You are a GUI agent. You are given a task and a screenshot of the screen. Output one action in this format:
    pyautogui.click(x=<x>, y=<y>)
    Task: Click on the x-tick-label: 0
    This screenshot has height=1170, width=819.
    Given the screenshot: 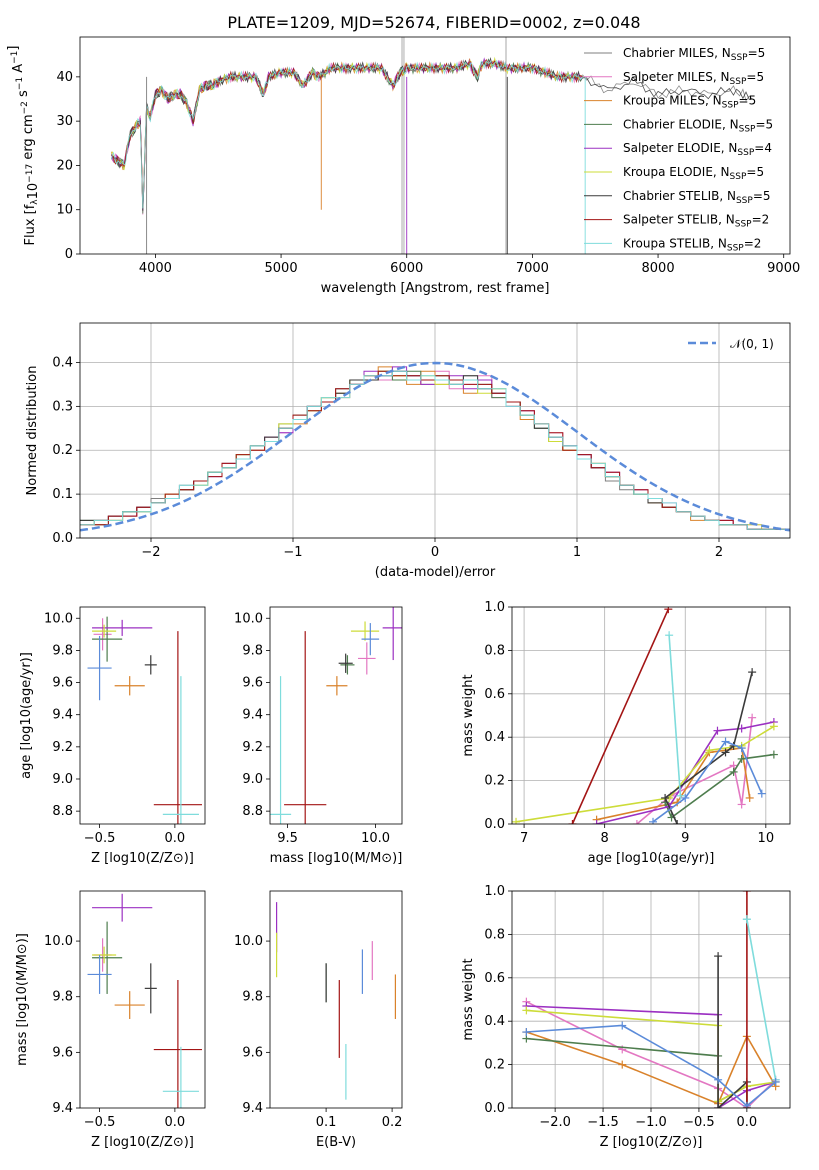 What is the action you would take?
    pyautogui.click(x=435, y=552)
    